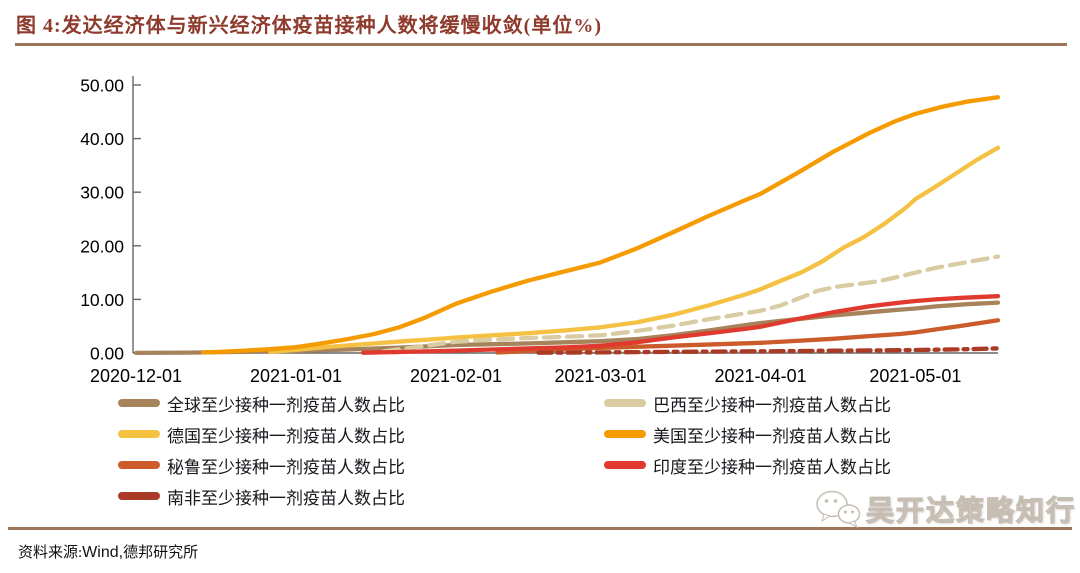 This screenshot has height=573, width=1080. What do you see at coordinates (102, 300) in the screenshot?
I see `y-axis-label: 10.00` at bounding box center [102, 300].